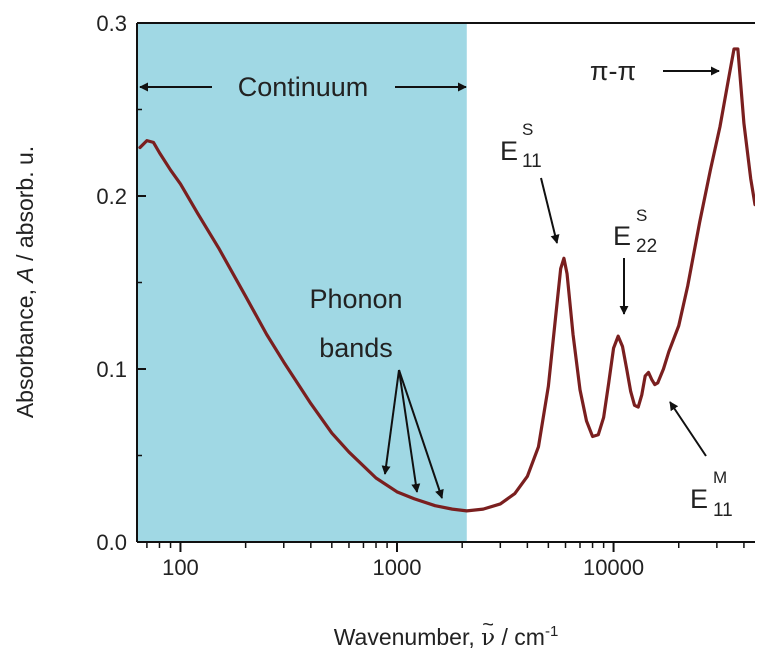 The width and height of the screenshot is (757, 659). Describe the element at coordinates (111, 196) in the screenshot. I see `y-tick-label: 0.2` at that location.